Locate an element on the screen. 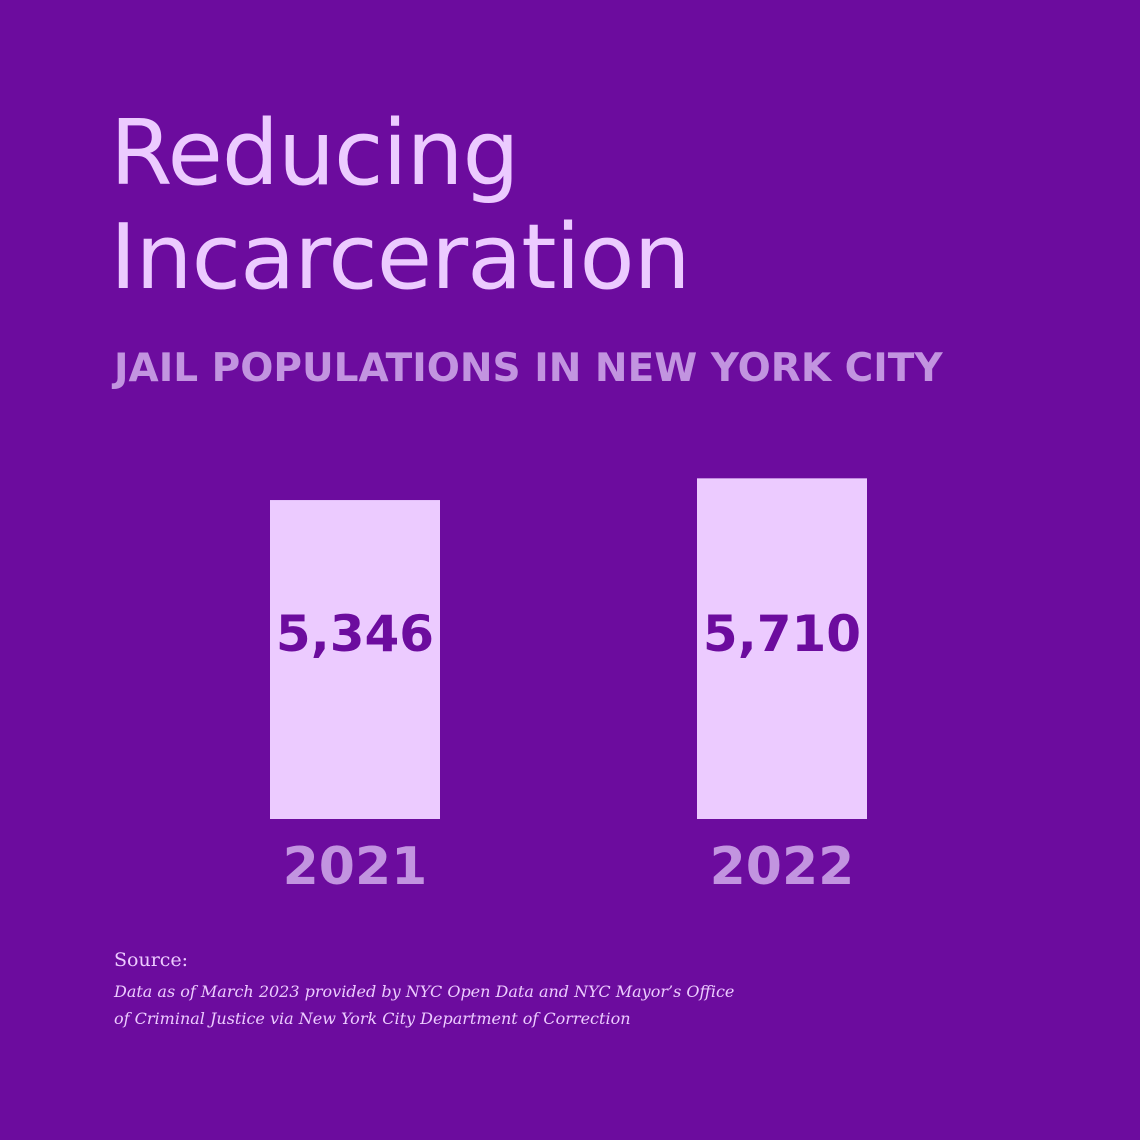 Image resolution: width=1140 pixels, height=1140 pixels. title-line-1: Reducing is located at coordinates (315, 153).